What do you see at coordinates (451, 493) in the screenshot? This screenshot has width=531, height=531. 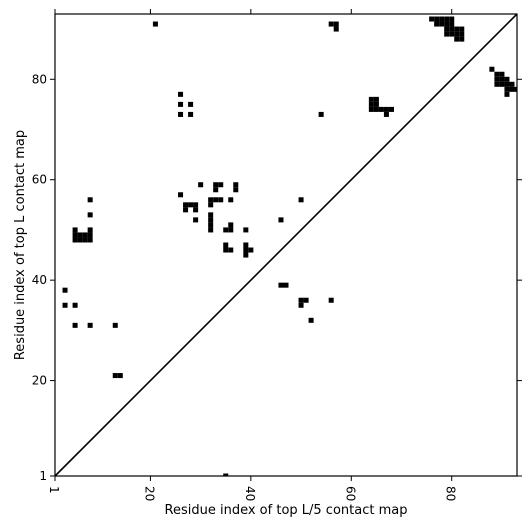 I see `x-tick-label: 80` at bounding box center [451, 493].